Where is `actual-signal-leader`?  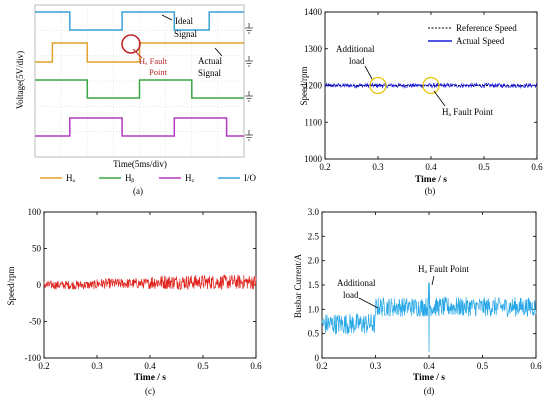 actual-signal-leader is located at coordinates (218, 52).